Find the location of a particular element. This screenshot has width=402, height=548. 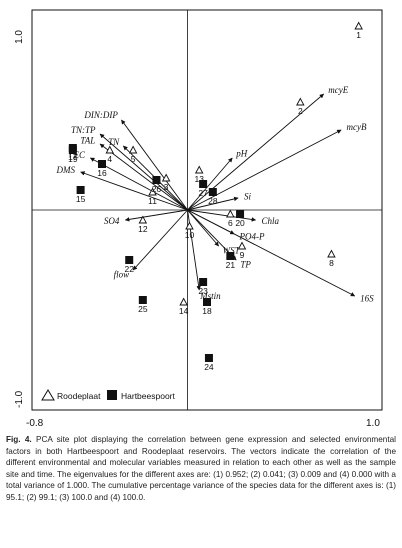

point-label: 2 is located at coordinates (300, 111).